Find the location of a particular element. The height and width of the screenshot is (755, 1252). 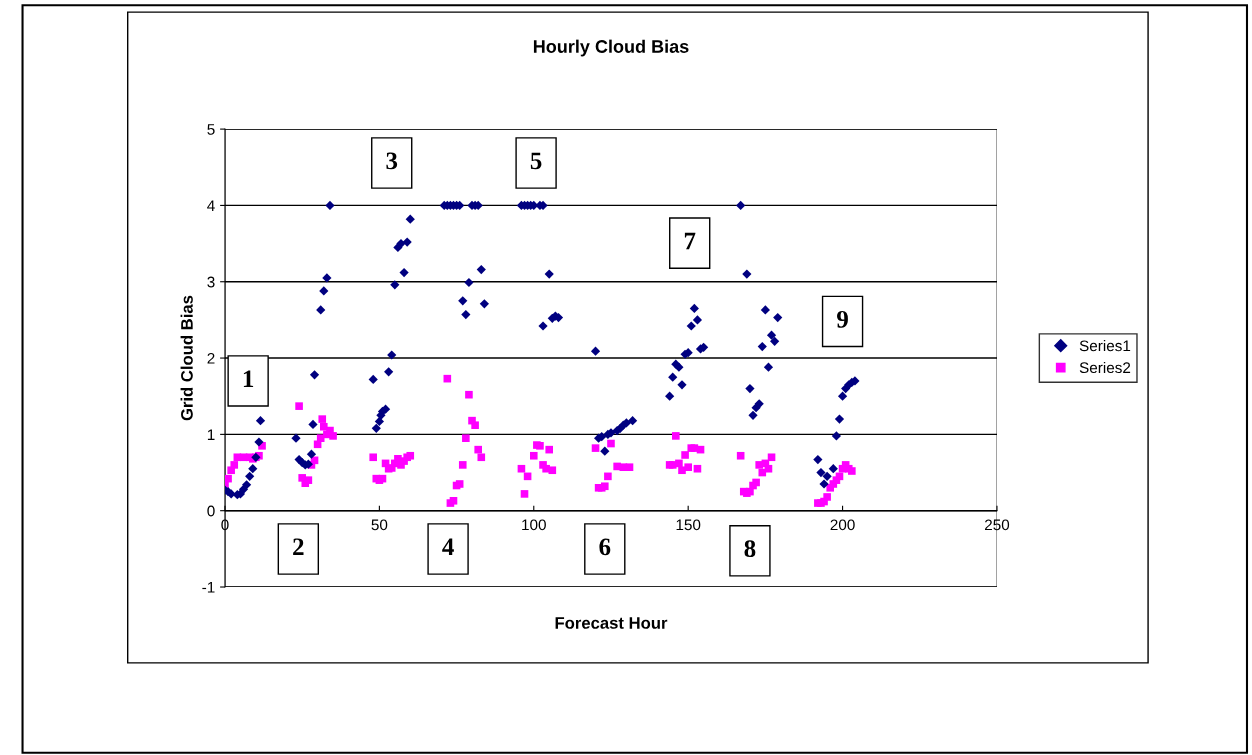

x-tick-label: 200 is located at coordinates (842, 525).